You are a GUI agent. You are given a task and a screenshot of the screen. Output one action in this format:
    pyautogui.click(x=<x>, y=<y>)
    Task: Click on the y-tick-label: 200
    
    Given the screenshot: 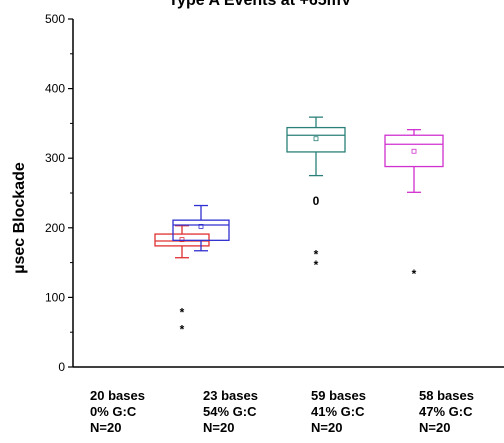 What is the action you would take?
    pyautogui.click(x=55, y=228)
    